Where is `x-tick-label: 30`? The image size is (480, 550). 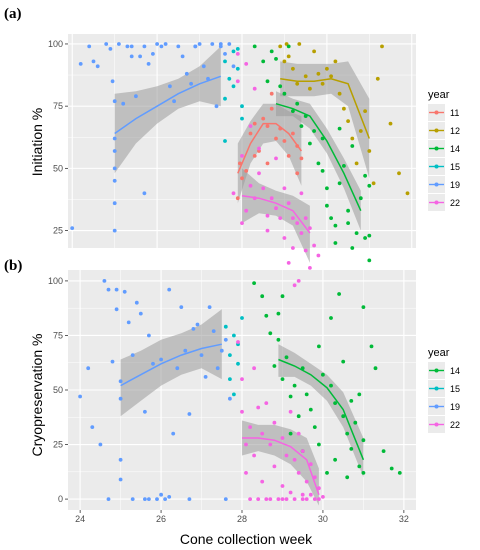
x-tick-label: 30 is located at coordinates (323, 519).